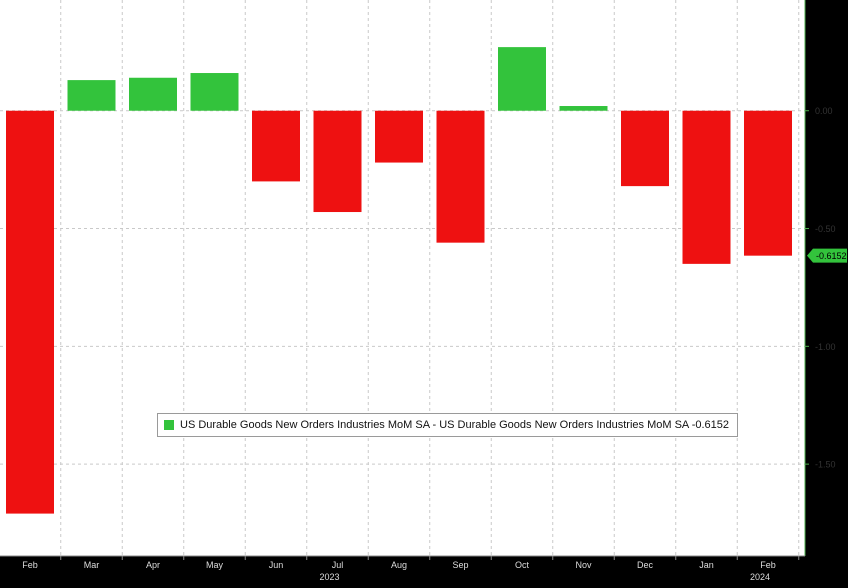 The height and width of the screenshot is (588, 848). I want to click on last-value-badge, so click(827, 255).